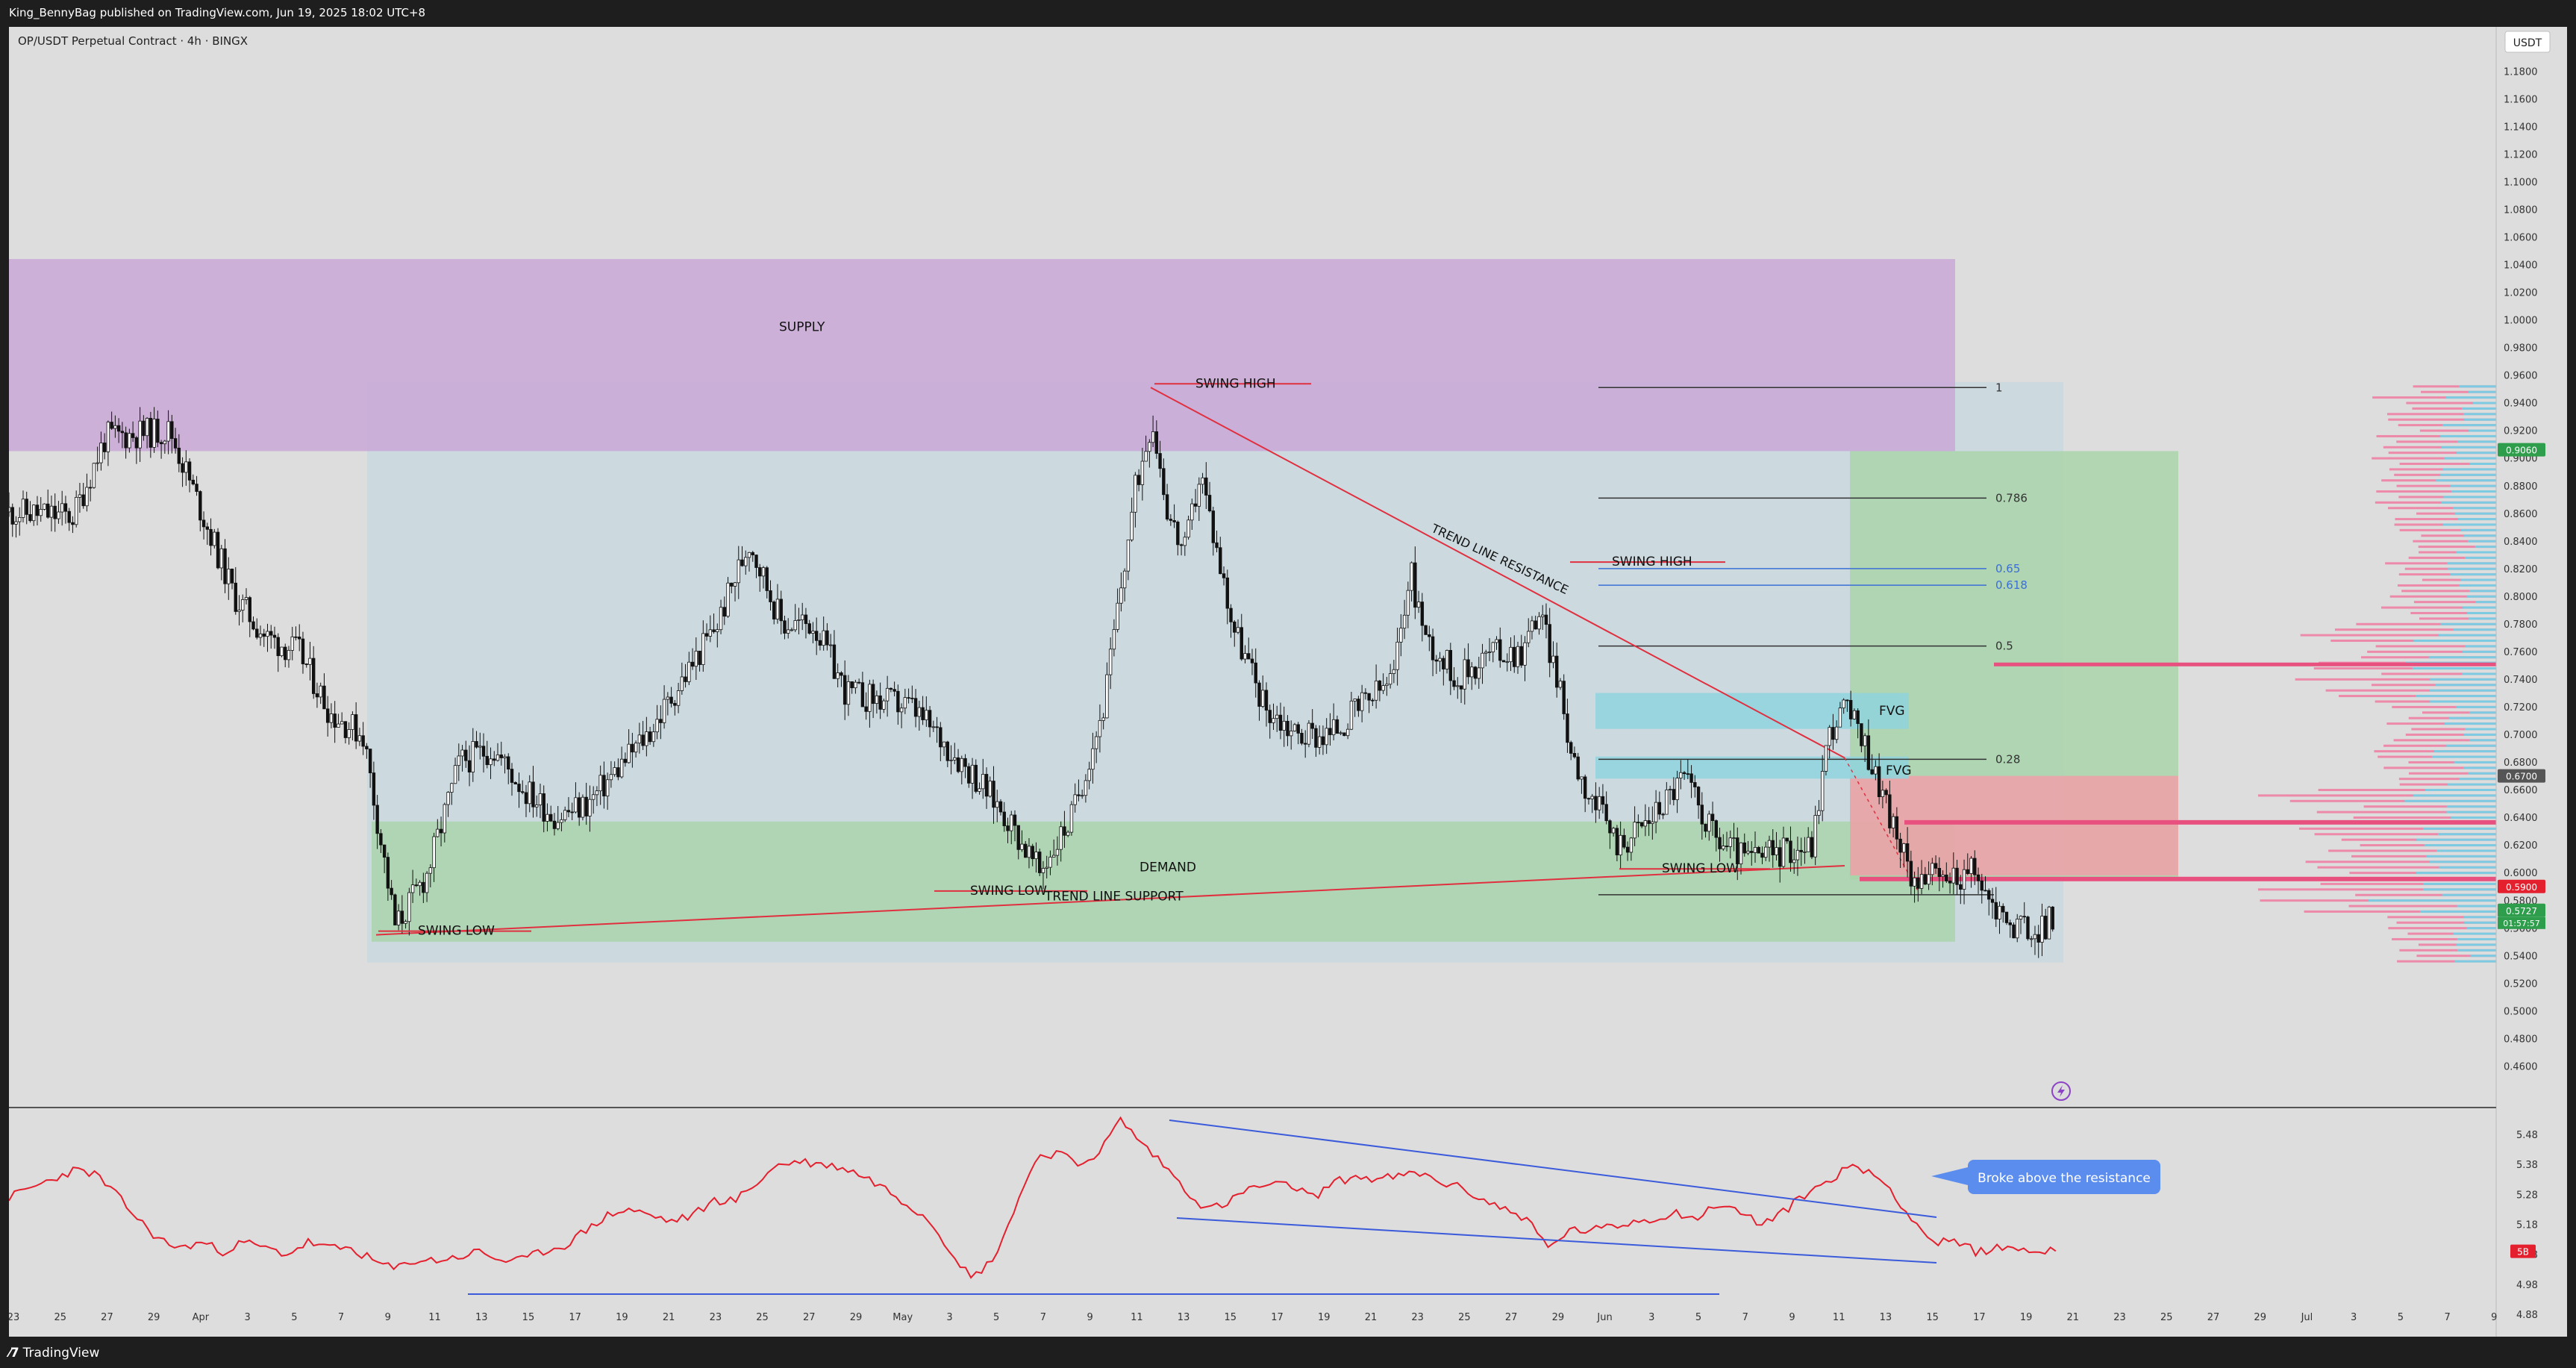  Describe the element at coordinates (2521, 887) in the screenshot. I see `price-tag-label: 0.5900` at that location.